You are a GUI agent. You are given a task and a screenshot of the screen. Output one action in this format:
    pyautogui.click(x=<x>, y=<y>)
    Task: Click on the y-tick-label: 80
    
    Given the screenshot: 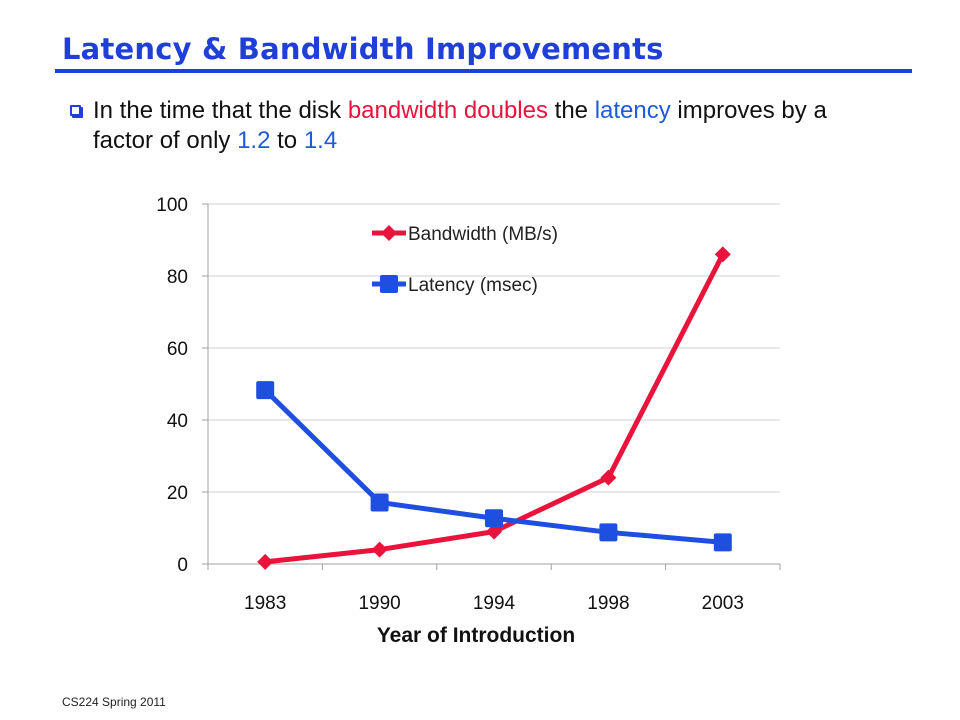 What is the action you would take?
    pyautogui.click(x=177, y=277)
    